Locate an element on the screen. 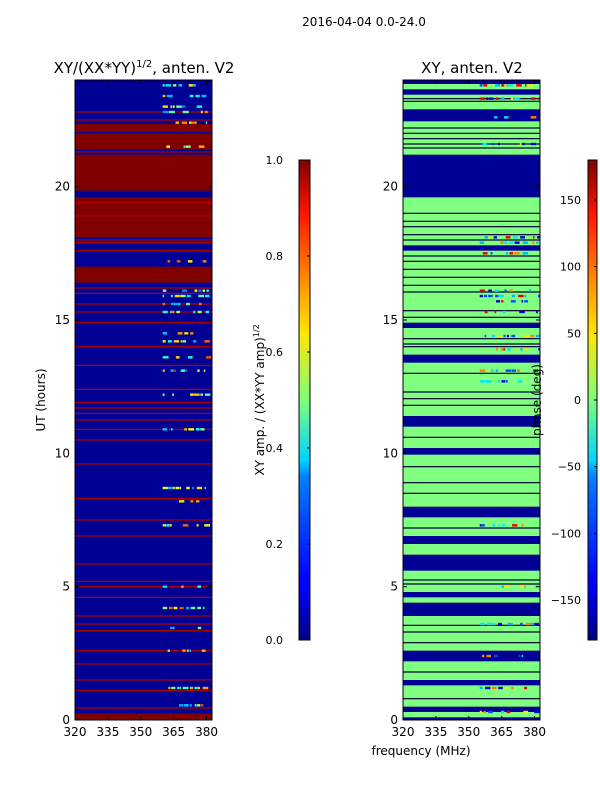 Image resolution: width=600 pixels, height=800 pixels. phase-colorbar-tick-label: 50 is located at coordinates (574, 333).